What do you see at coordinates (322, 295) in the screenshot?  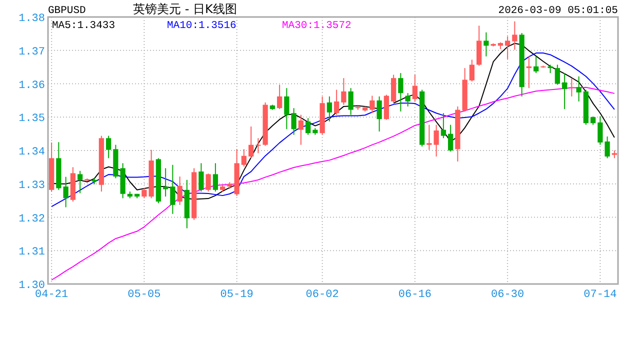 I see `x-tick-label: 06-02` at bounding box center [322, 295].